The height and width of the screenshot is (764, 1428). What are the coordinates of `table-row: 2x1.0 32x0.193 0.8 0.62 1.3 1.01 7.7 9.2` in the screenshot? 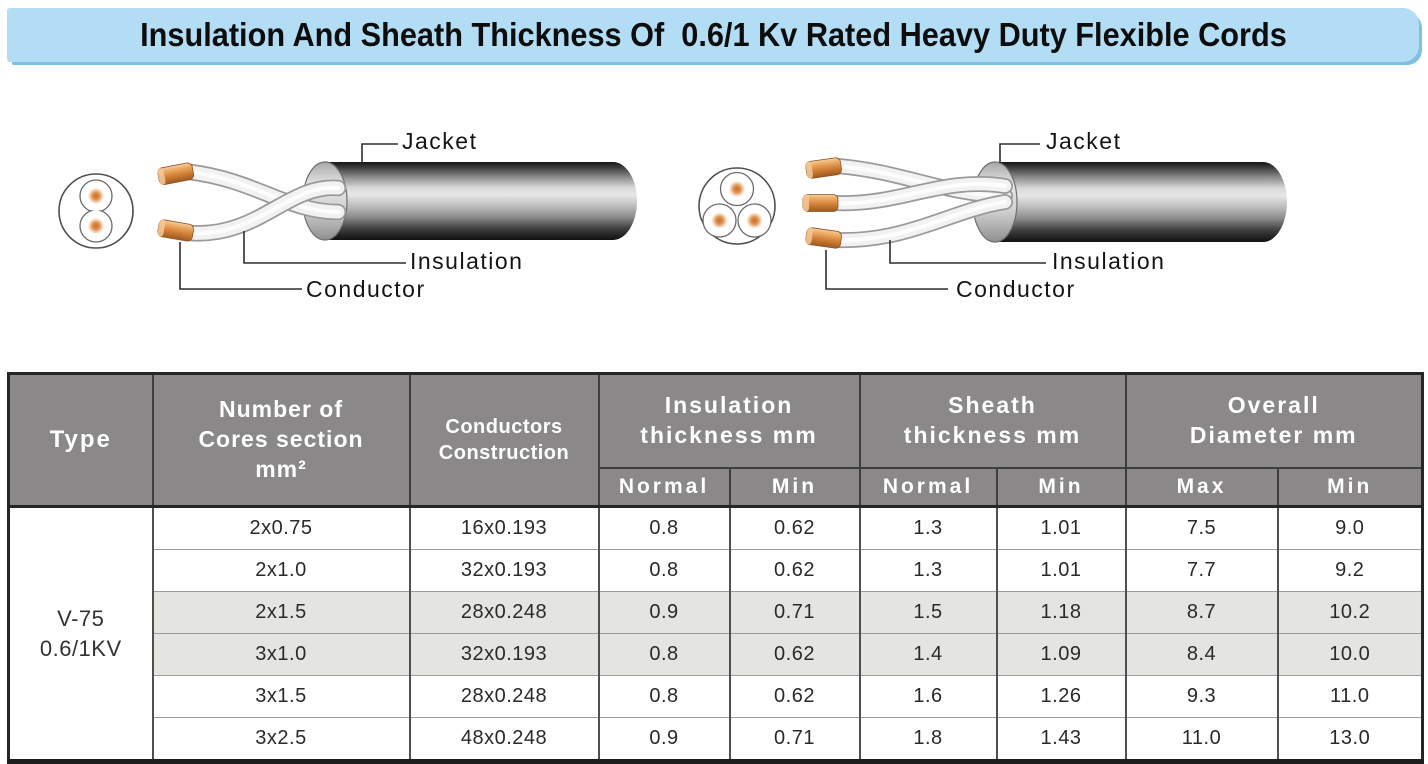 It's located at (716, 570).